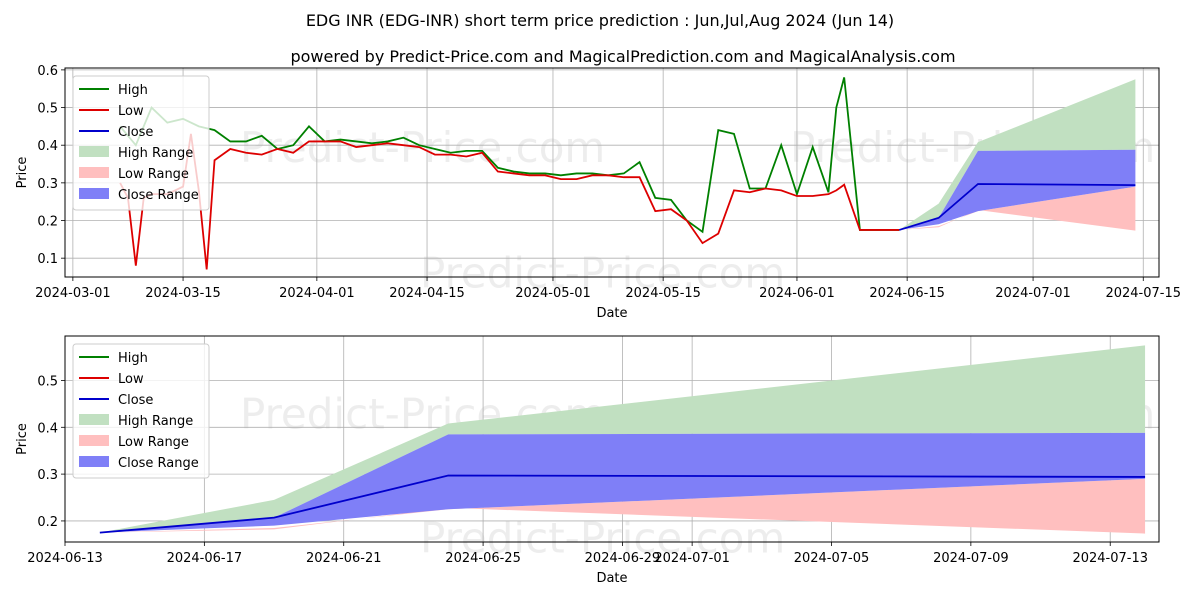 The height and width of the screenshot is (604, 1200). What do you see at coordinates (509, 201) in the screenshot?
I see `low-line` at bounding box center [509, 201].